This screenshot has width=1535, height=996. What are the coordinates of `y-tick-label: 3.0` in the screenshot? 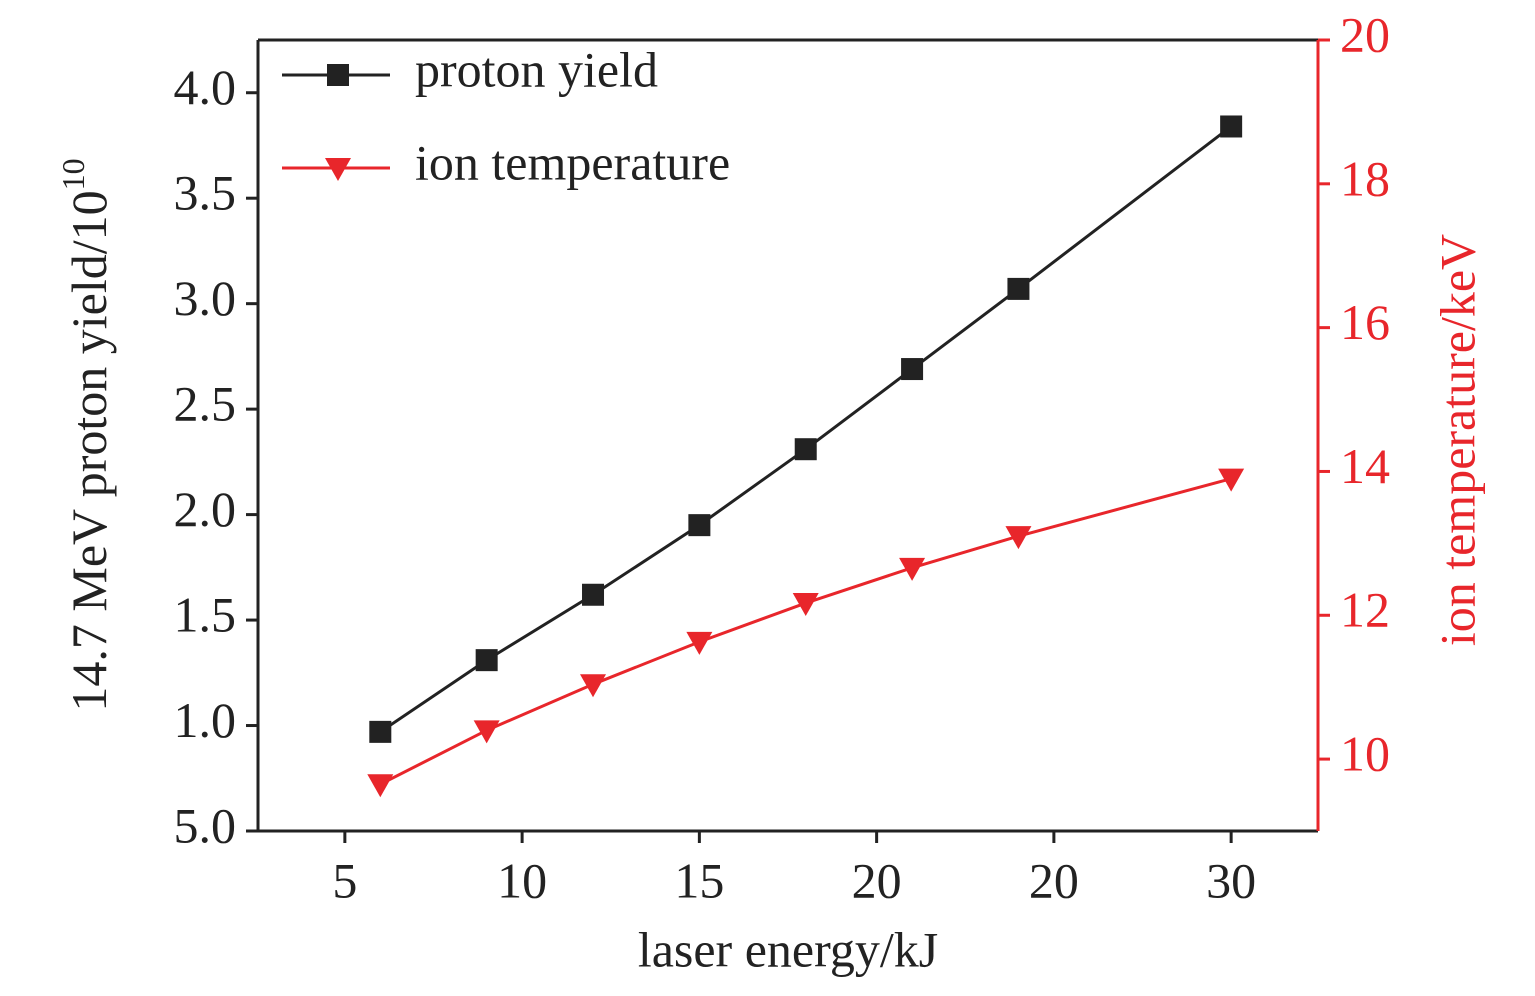 It's located at (205, 298).